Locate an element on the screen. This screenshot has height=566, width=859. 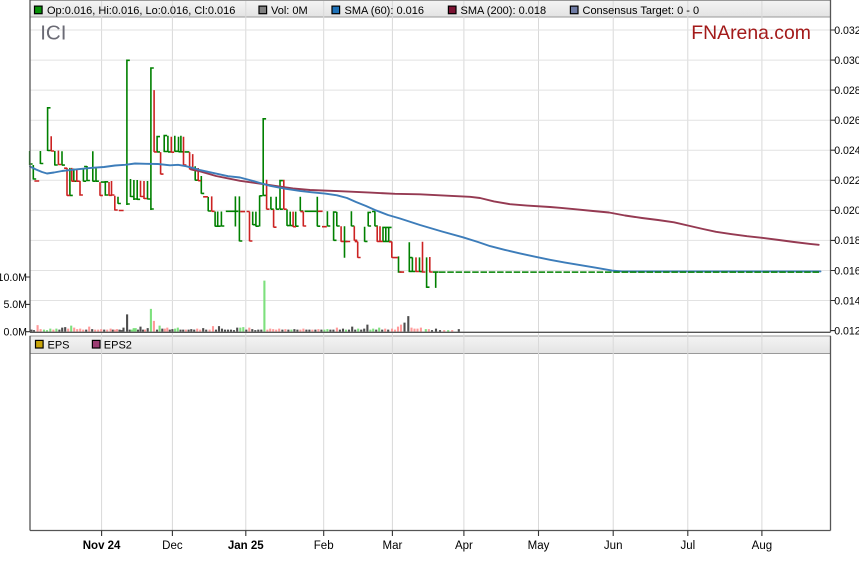
svg-text: Jan 25 is located at coordinates (246, 546).